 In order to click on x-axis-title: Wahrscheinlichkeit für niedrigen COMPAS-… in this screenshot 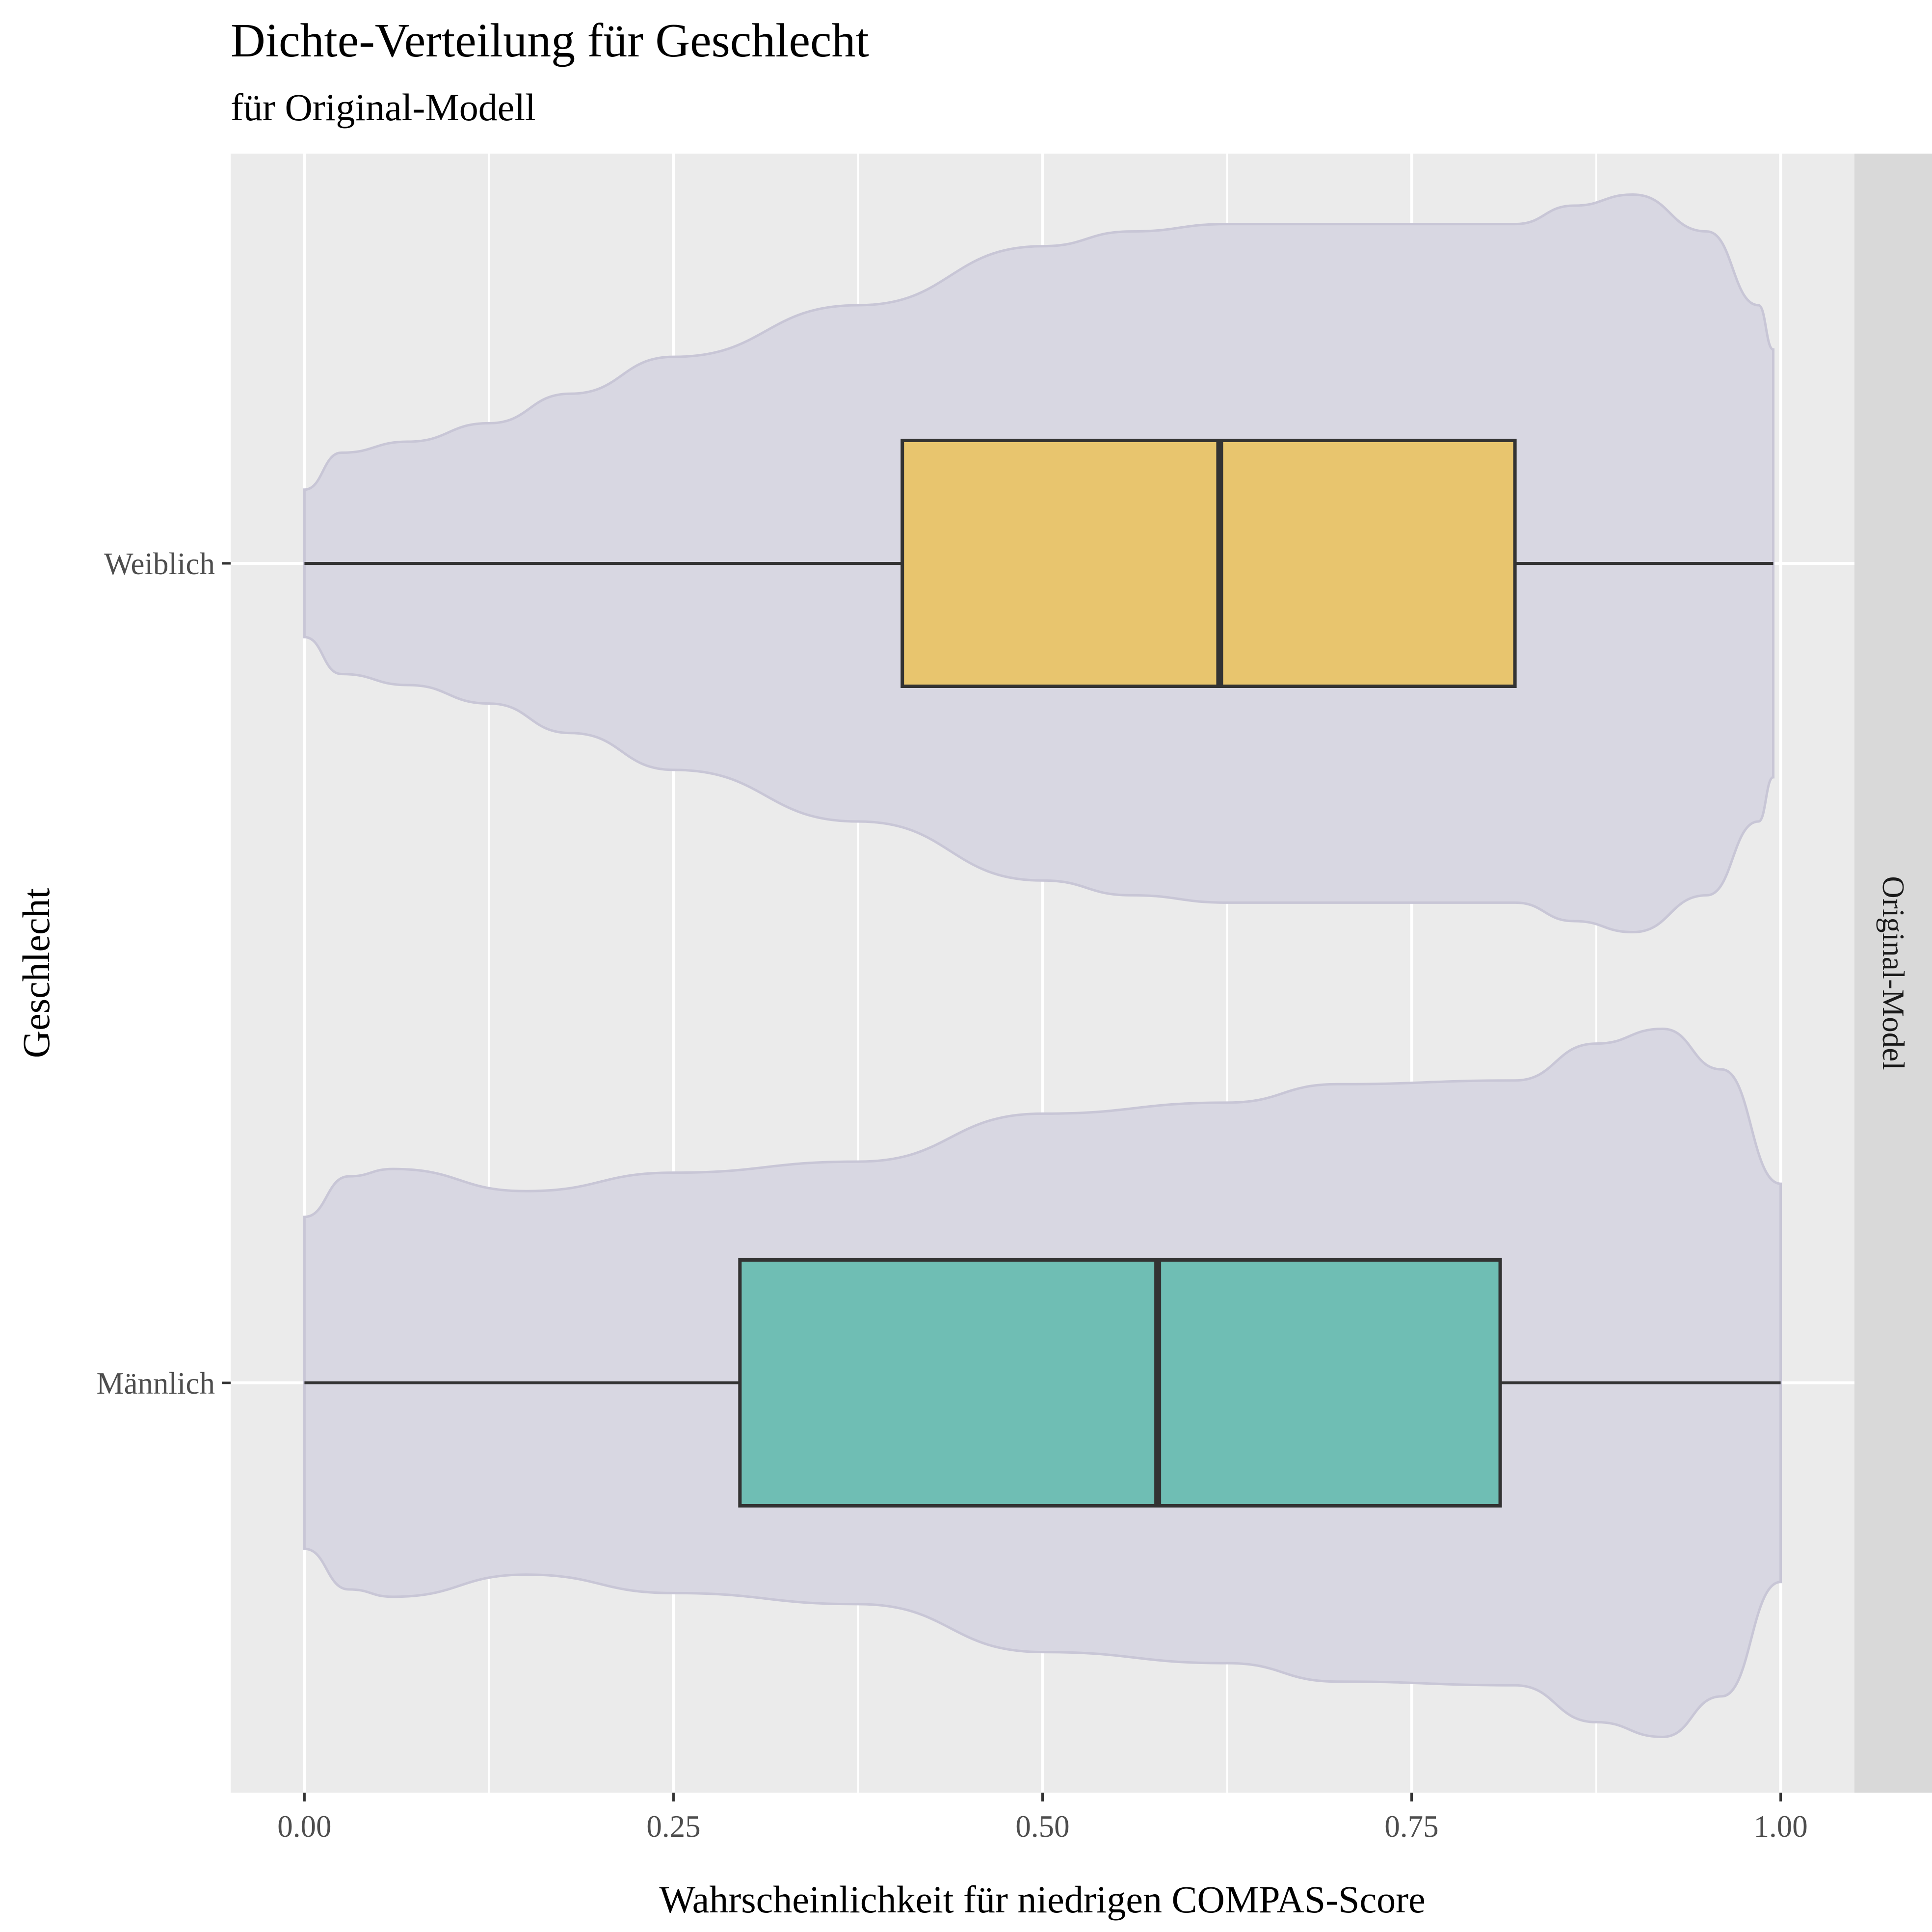, I will do `click(1042, 1900)`.